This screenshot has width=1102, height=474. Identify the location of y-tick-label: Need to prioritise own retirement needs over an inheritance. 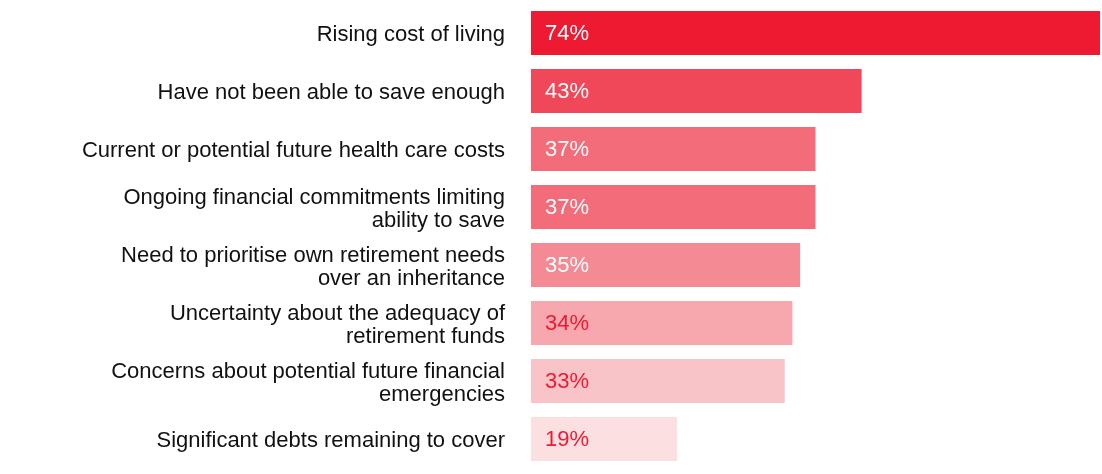
(313, 265).